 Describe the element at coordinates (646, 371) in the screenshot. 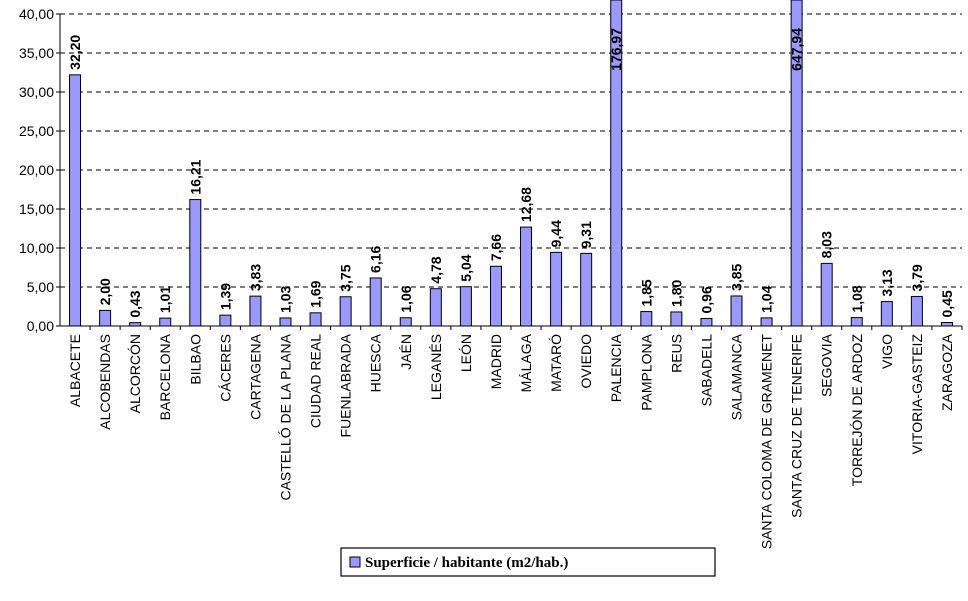

I see `x-category-label: PAMPLONA` at that location.